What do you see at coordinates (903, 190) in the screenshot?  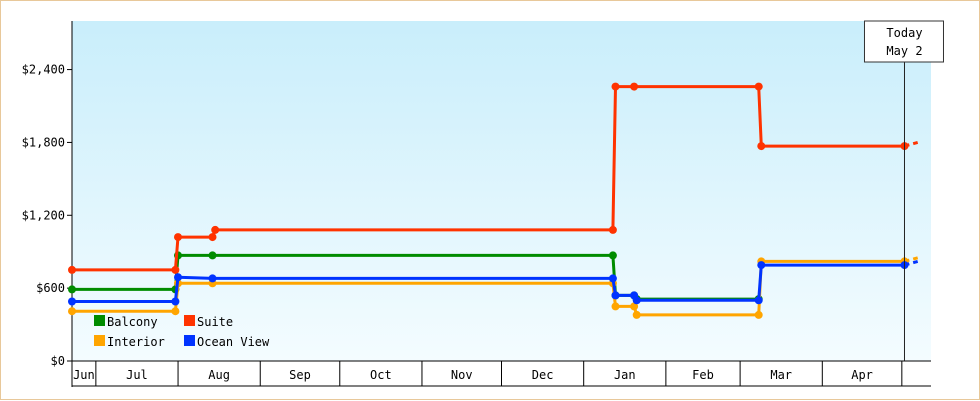 I see `today-marker: Today May 2` at bounding box center [903, 190].